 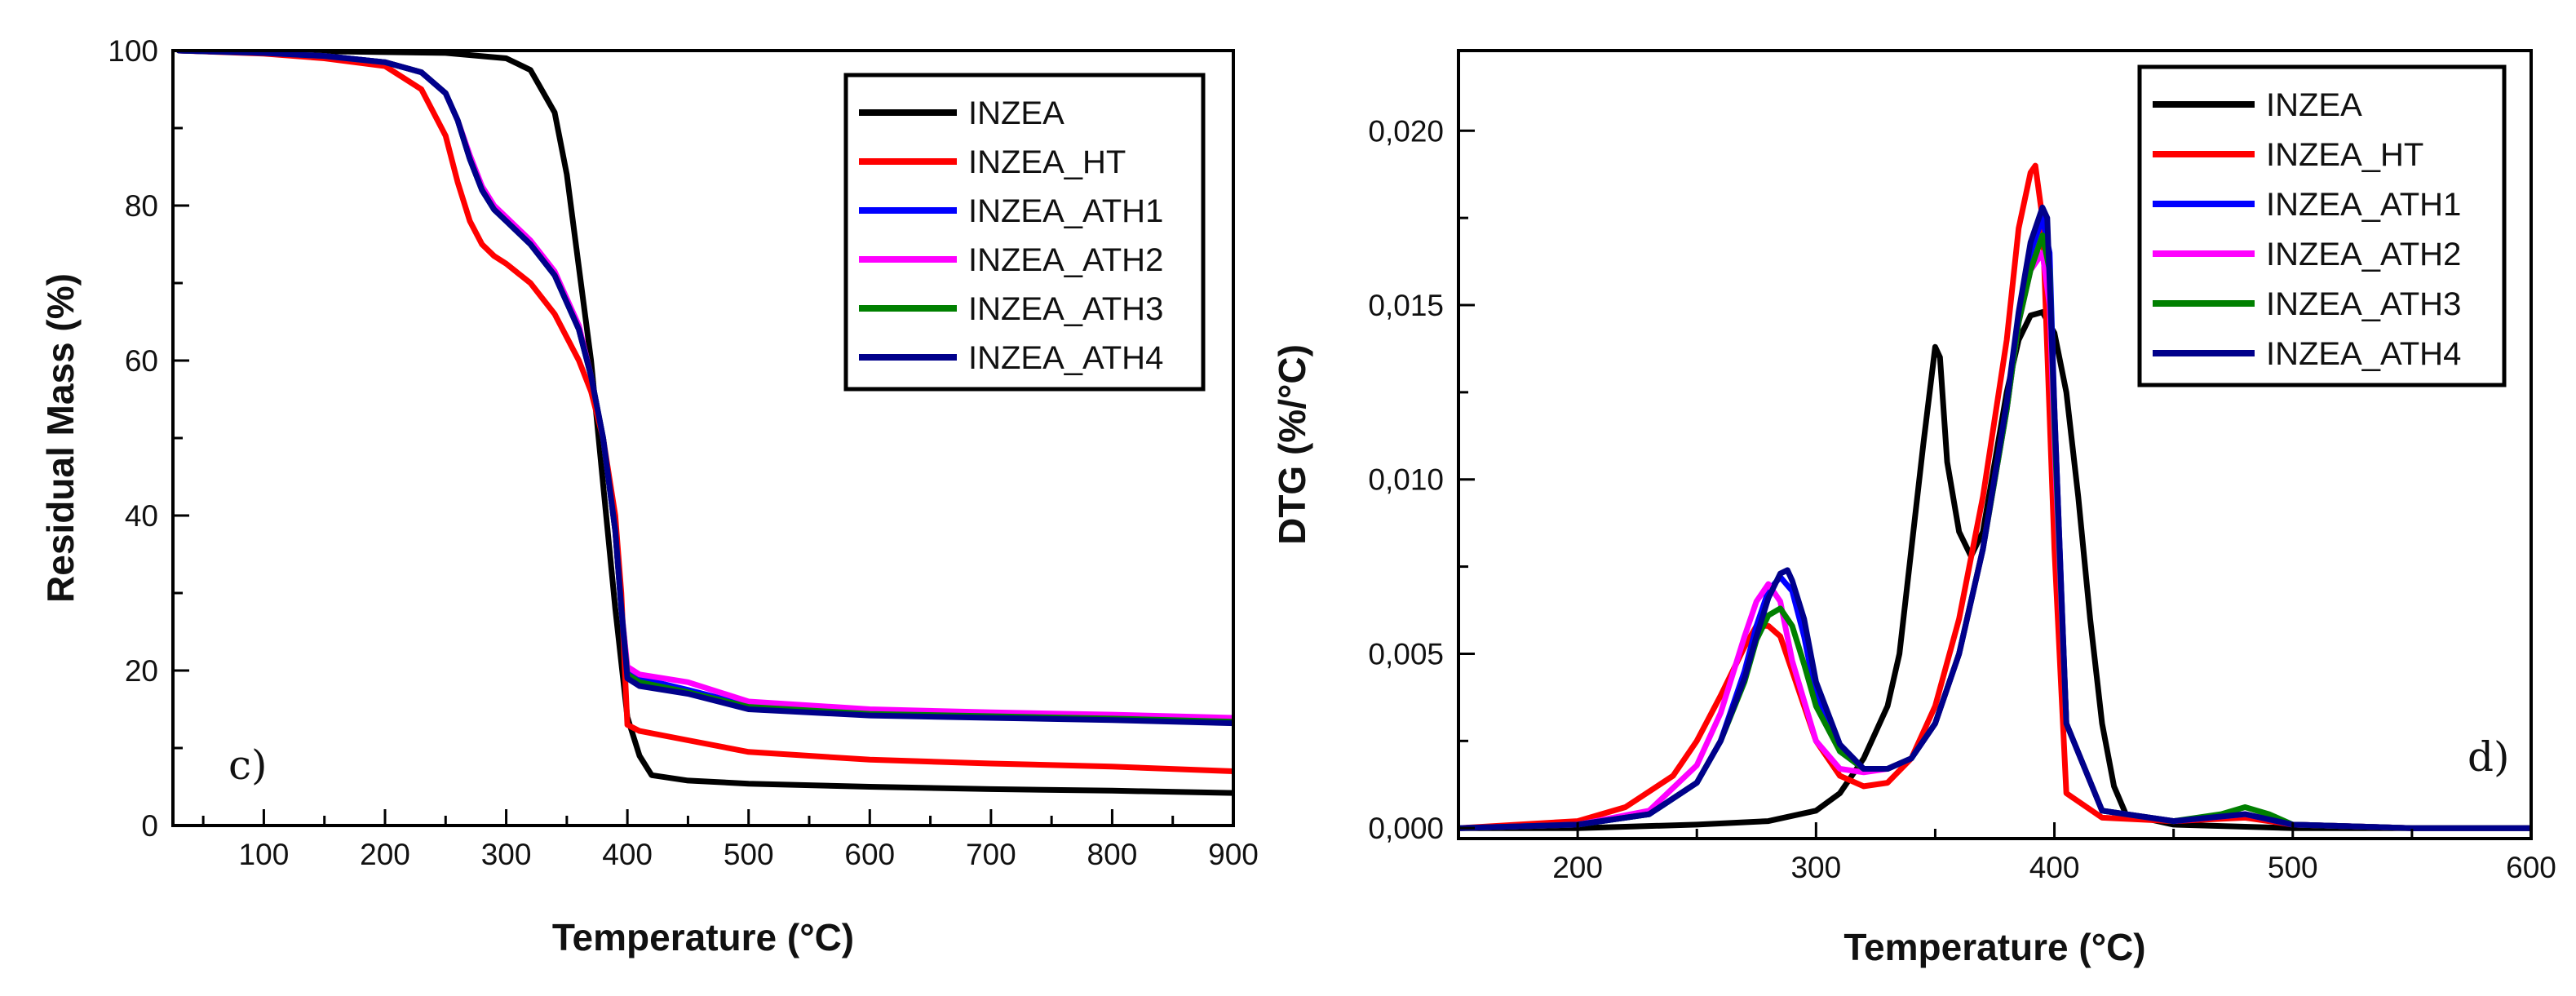 What do you see at coordinates (1292, 444) in the screenshot?
I see `y-axis-title: DTG (%/°C)` at bounding box center [1292, 444].